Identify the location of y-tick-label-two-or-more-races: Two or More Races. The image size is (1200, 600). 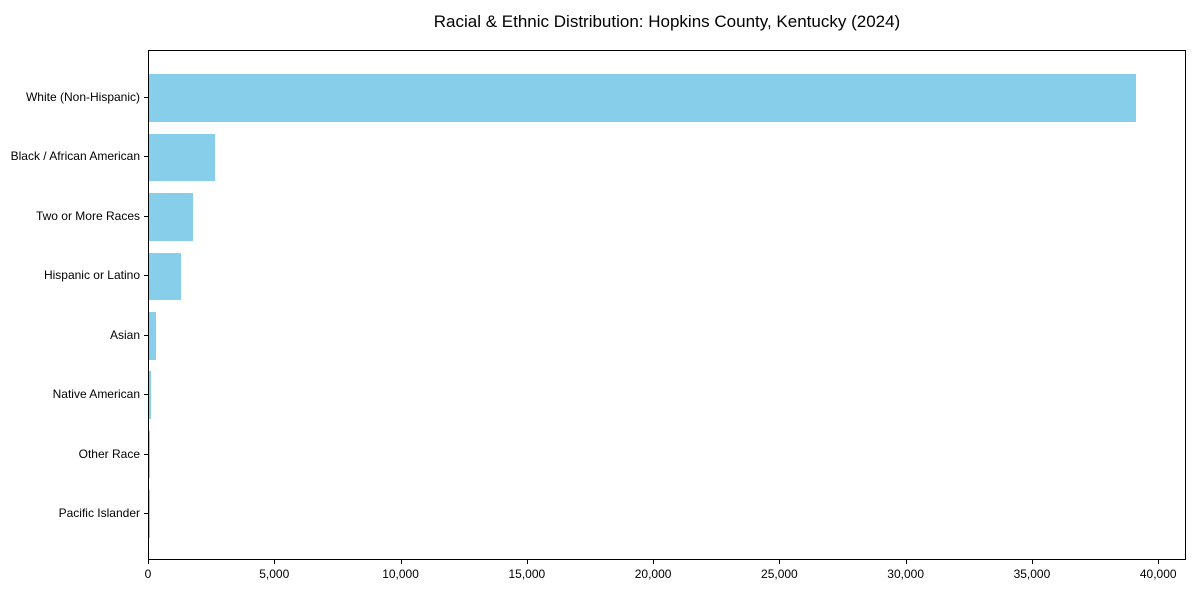
(87, 215).